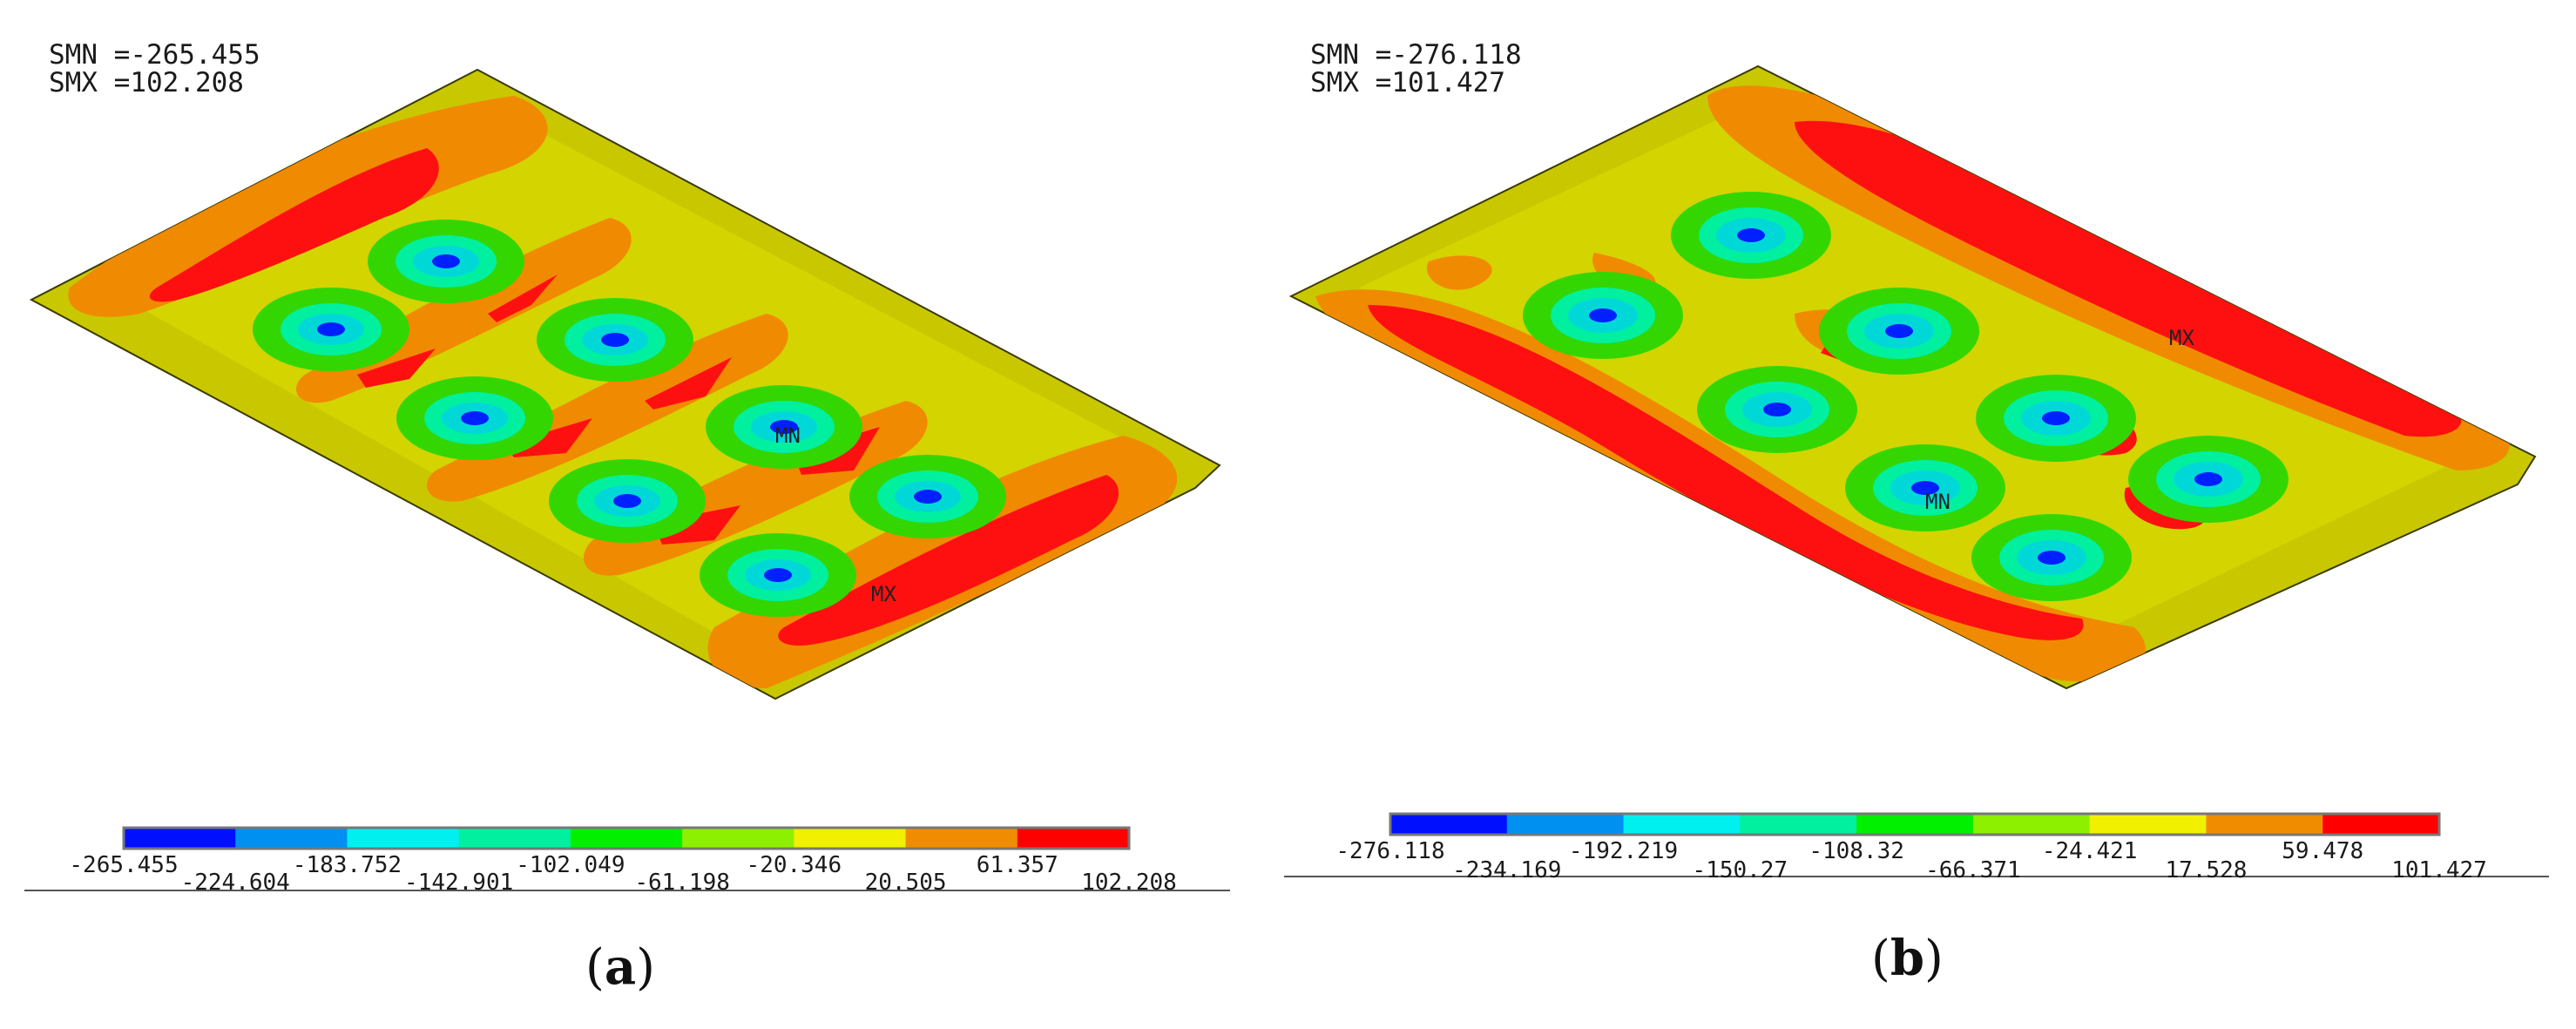 The width and height of the screenshot is (2576, 1029). Describe the element at coordinates (235, 883) in the screenshot. I see `colorbar-tick-label: -224.604` at that location.